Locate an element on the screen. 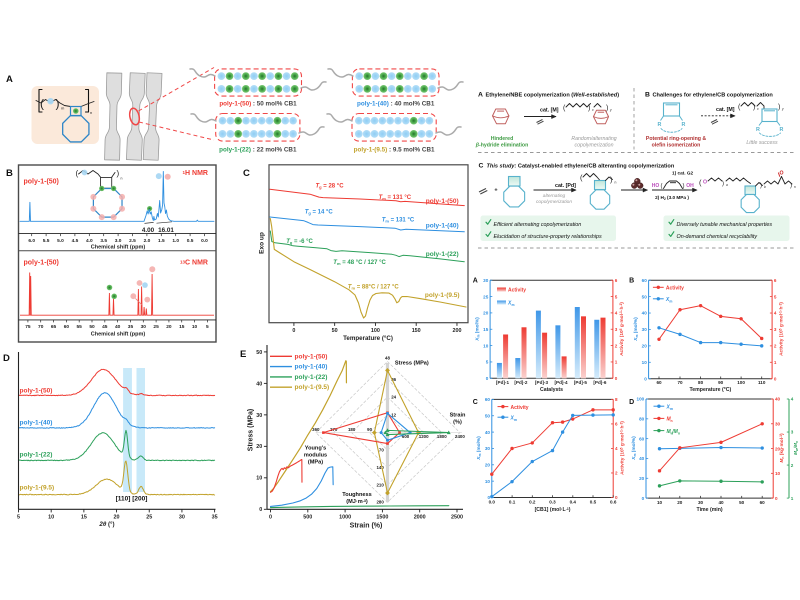 Image resolution: width=800 pixels, height=600 pixels. svg-text: [Pd]-6 is located at coordinates (599, 382).